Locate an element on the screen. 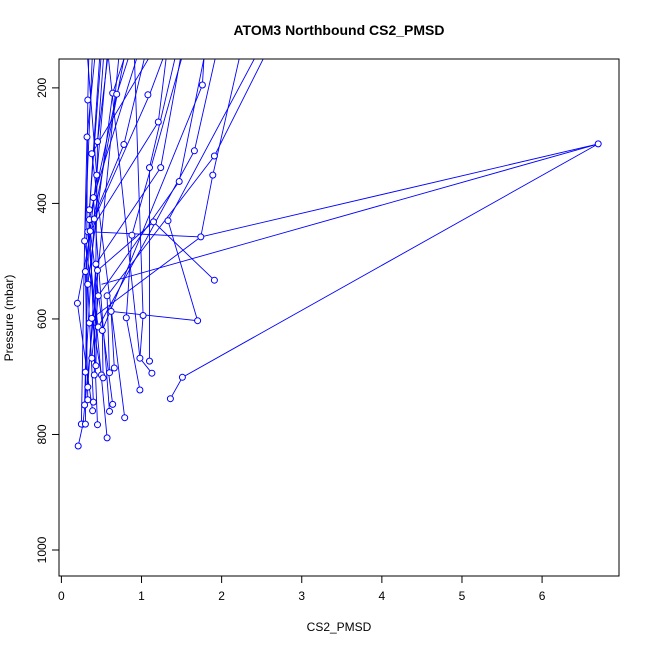 This screenshot has height=655, width=650. x-tick-label: 6 is located at coordinates (542, 596).